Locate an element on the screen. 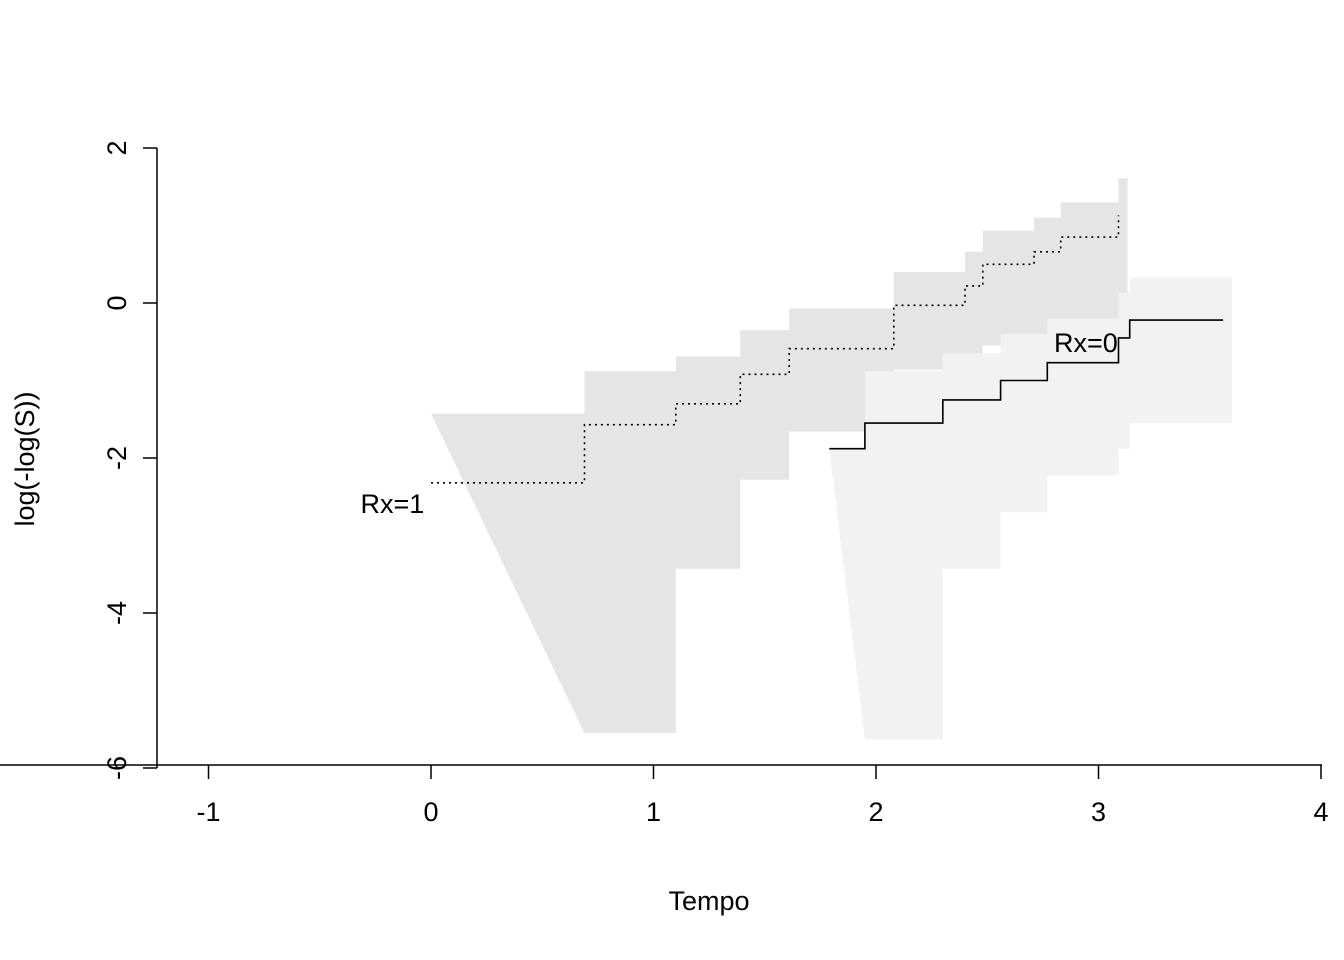 The image size is (1344, 960). x-tick-label: 1 is located at coordinates (653, 812).